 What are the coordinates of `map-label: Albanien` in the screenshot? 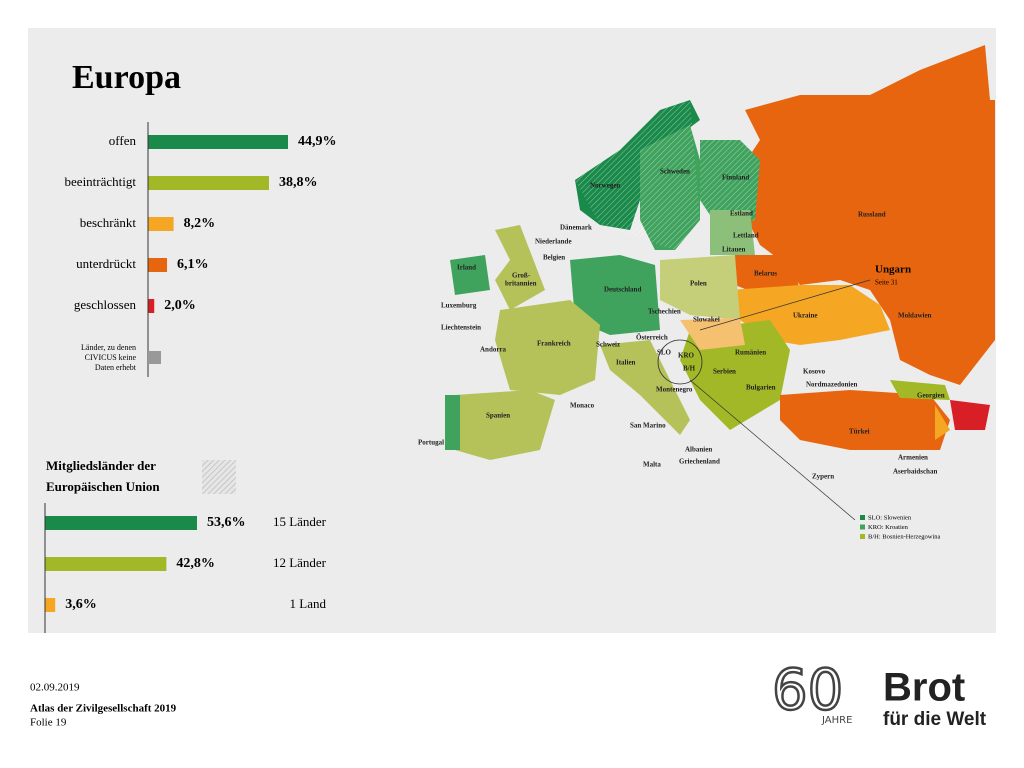 It's located at (698, 450).